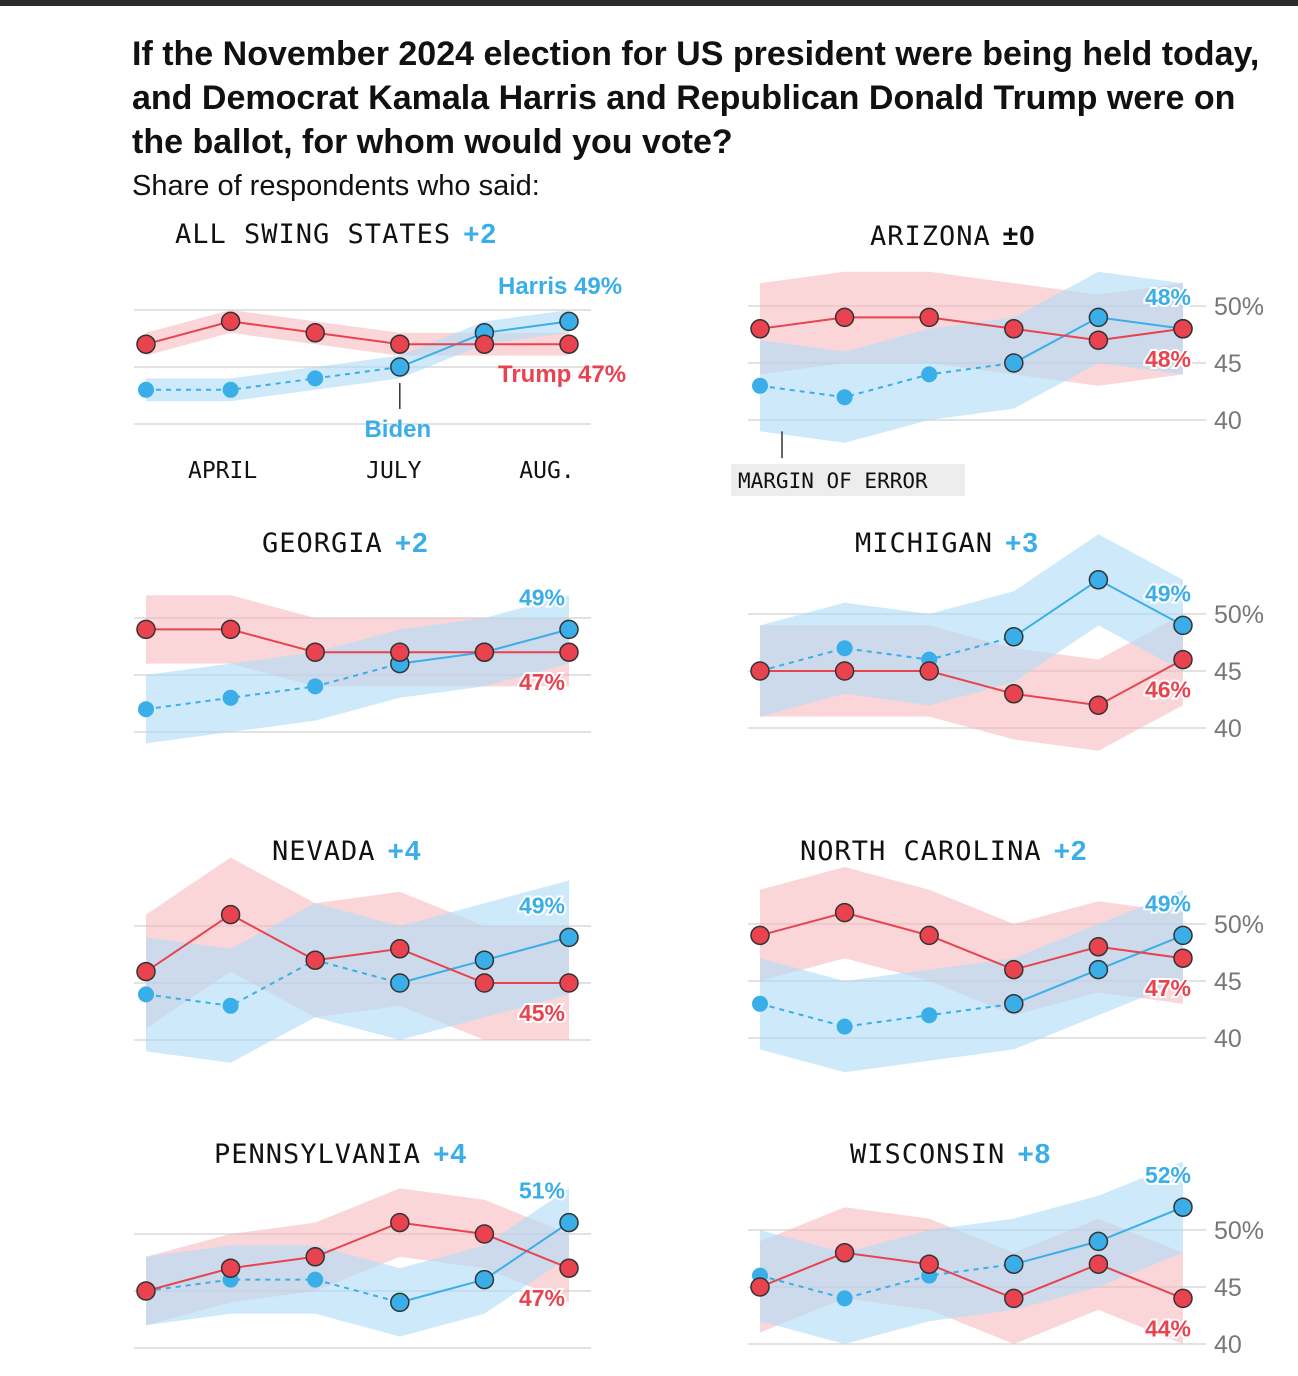 Image resolution: width=1298 pixels, height=1376 pixels. Describe the element at coordinates (947, 543) in the screenshot. I see `michigan-panel-title: MICHIGAN +3` at that location.